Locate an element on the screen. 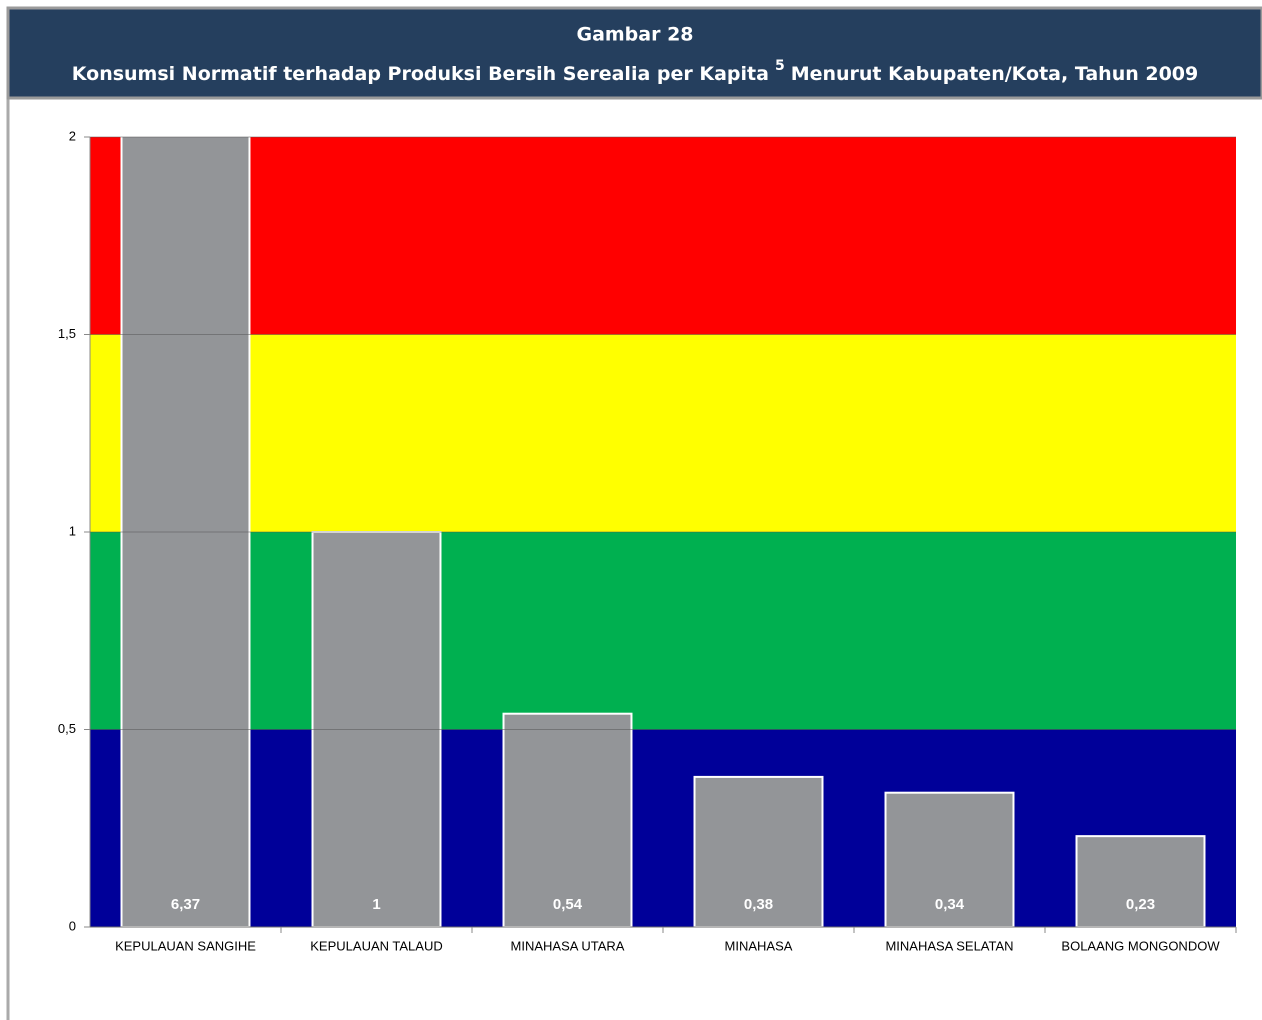  value-label: 0,23 is located at coordinates (1140, 904).